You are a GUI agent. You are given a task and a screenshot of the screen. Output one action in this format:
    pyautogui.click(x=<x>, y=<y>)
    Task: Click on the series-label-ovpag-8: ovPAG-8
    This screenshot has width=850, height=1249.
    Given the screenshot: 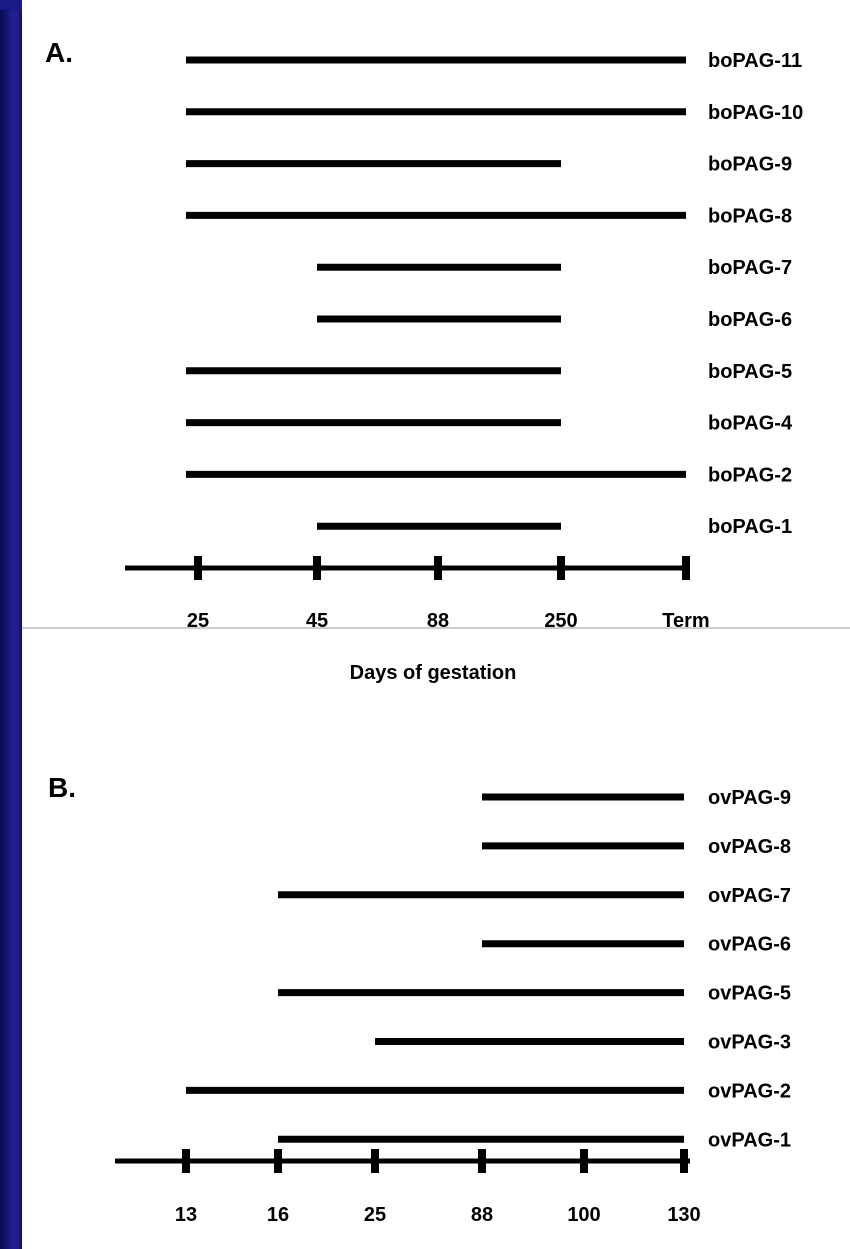 What is the action you would take?
    pyautogui.click(x=749, y=847)
    